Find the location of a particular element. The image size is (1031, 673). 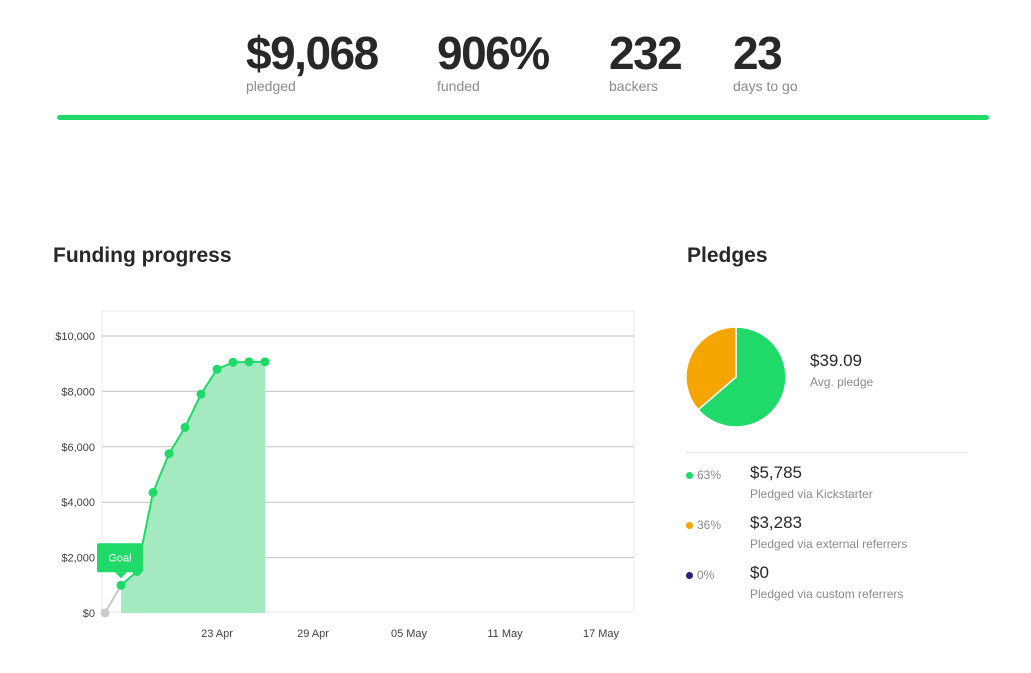

goal-marker: Goal is located at coordinates (120, 561).